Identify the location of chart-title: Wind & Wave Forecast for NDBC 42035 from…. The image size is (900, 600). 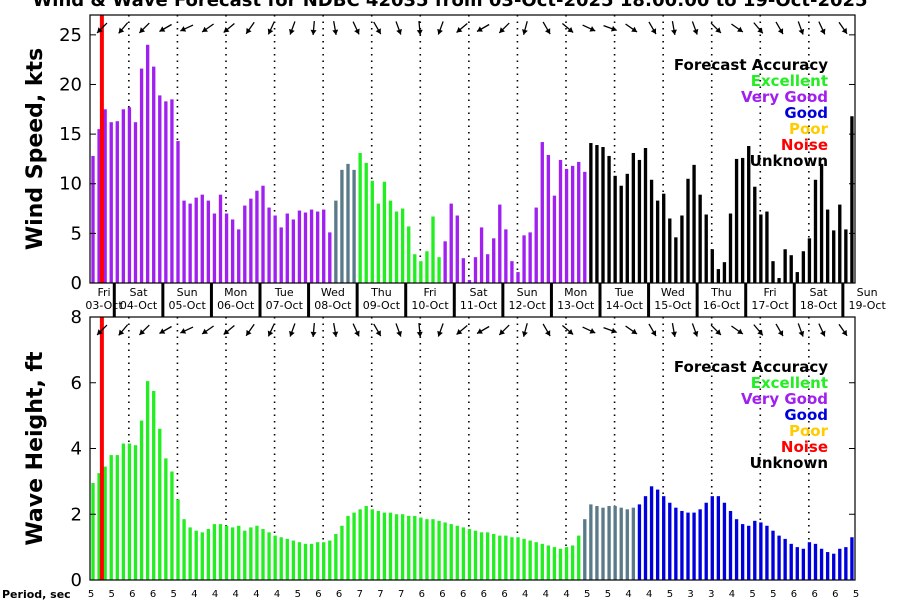
(449, 5).